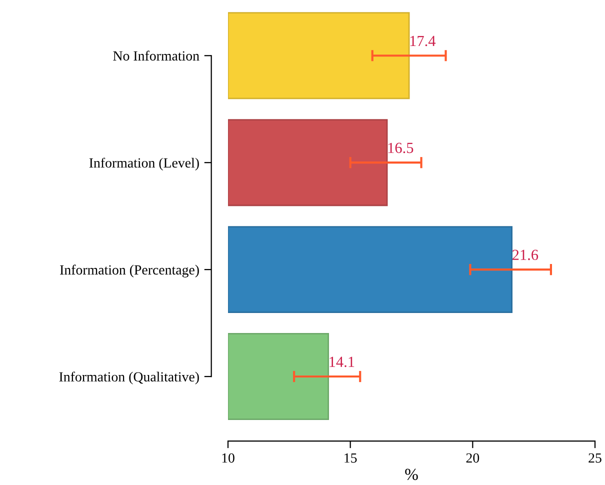  I want to click on x-axis-title: %, so click(411, 474).